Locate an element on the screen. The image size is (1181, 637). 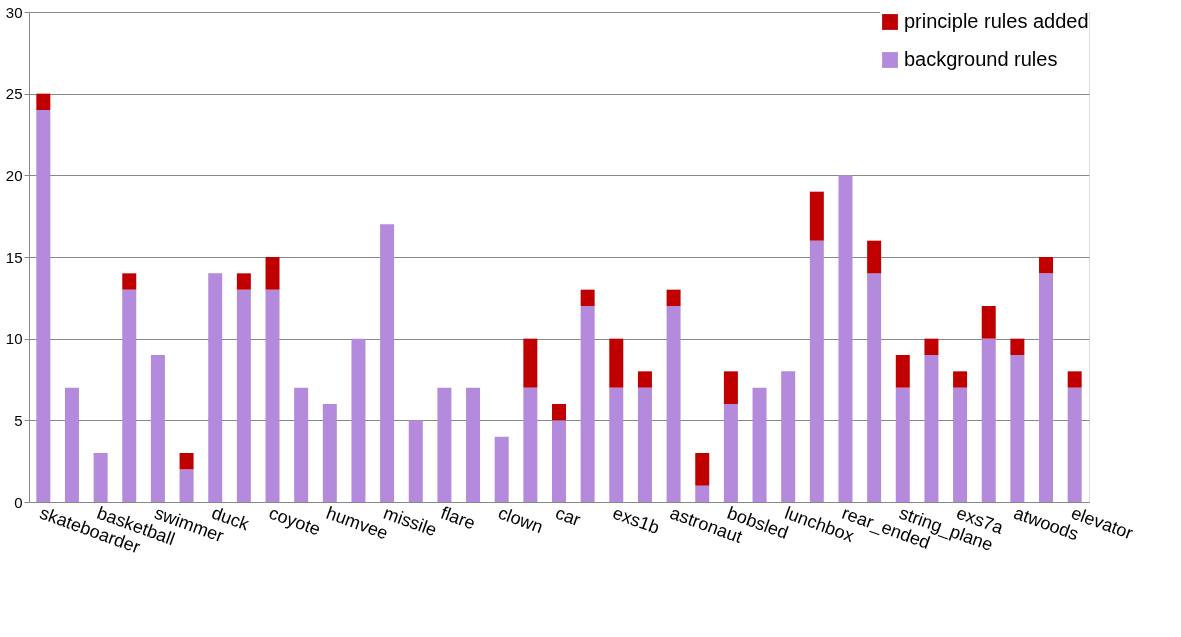
y-tick-label: 0 is located at coordinates (18, 502).